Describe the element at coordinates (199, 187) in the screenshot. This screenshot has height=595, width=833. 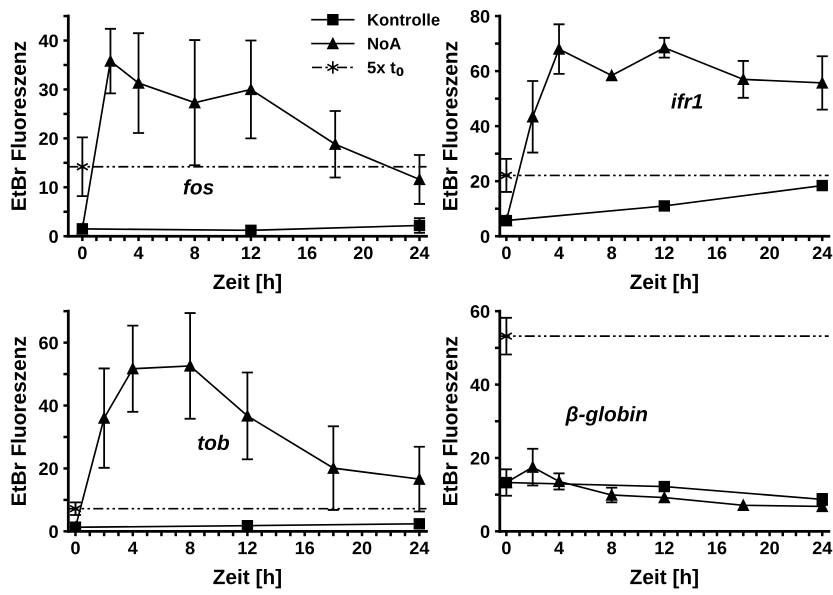
I see `annotation: fos` at that location.